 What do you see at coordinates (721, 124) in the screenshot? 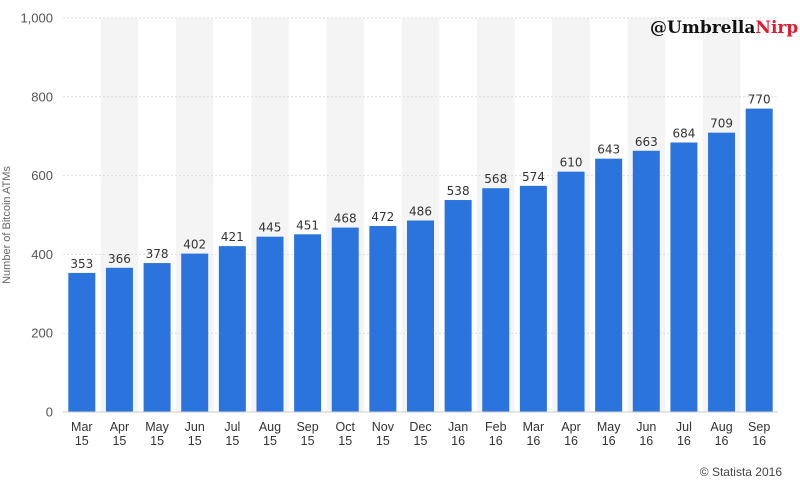
I see `data-label: 709` at bounding box center [721, 124].